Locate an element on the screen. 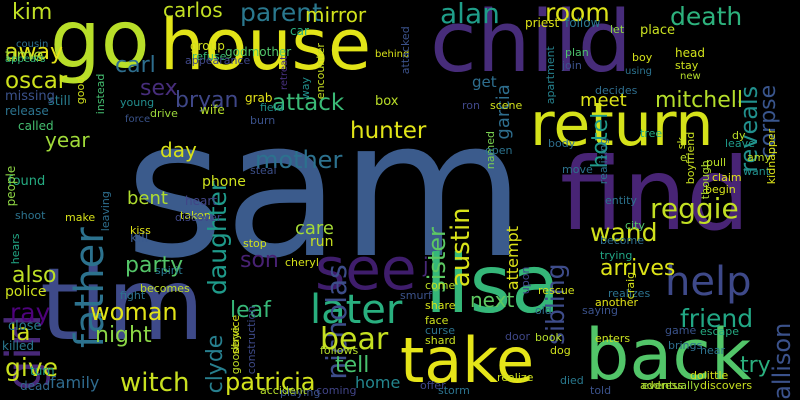  word-lisa: lisa is located at coordinates (493, 284).